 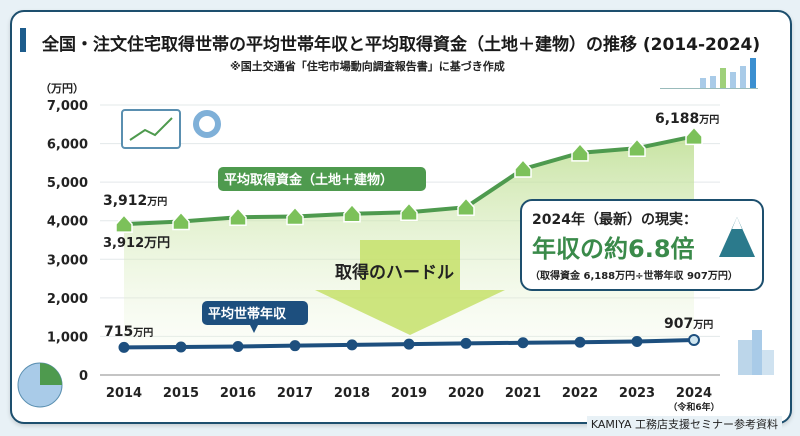 I want to click on income-series-label: 平均世帯年収, so click(x=255, y=317).